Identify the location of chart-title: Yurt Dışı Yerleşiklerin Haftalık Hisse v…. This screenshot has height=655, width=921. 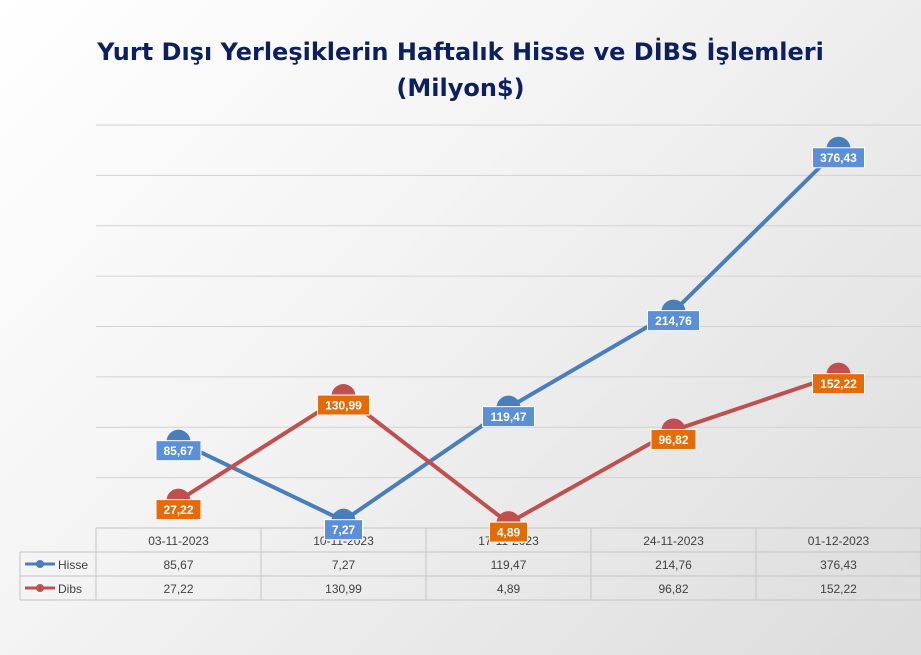
(460, 70).